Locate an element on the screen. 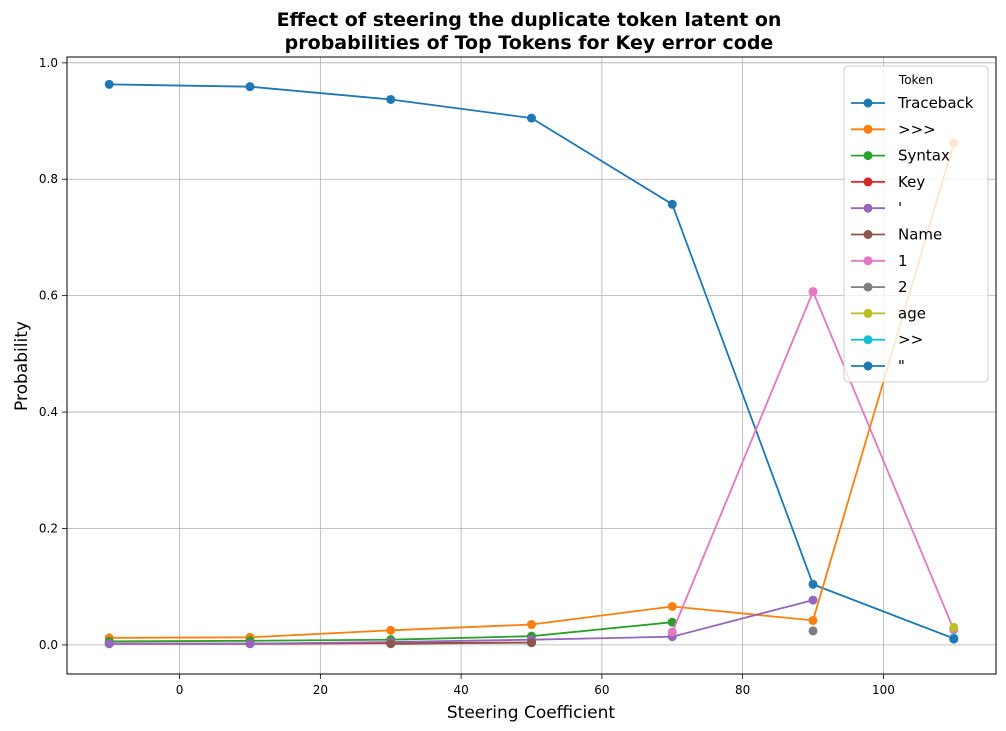 This screenshot has height=731, width=1006. legend-title: Token is located at coordinates (915, 80).